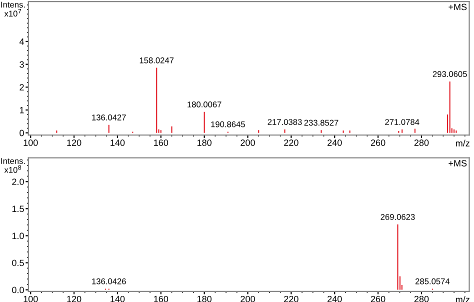 The width and height of the screenshot is (474, 302). What do you see at coordinates (22, 64) in the screenshot?
I see `y-tick-label: 3` at bounding box center [22, 64].